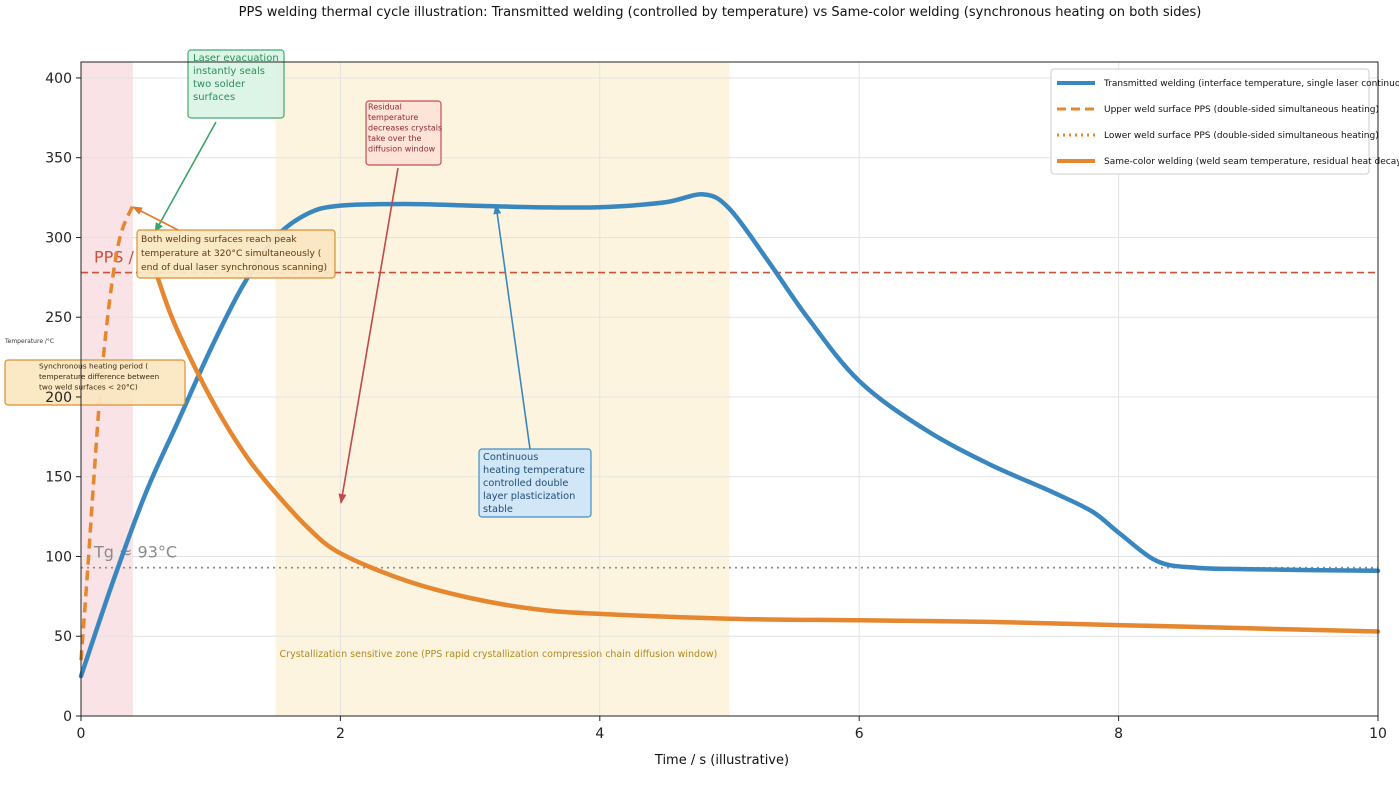 Image resolution: width=1399 pixels, height=786 pixels. I want to click on x-tick-label: 8, so click(1118, 734).